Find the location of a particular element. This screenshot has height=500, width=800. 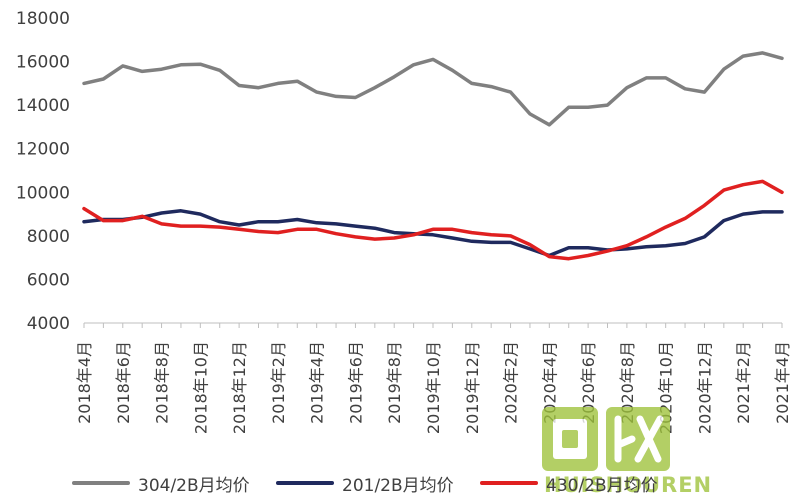

x-tick-label: 2019年6月 is located at coordinates (355, 382).